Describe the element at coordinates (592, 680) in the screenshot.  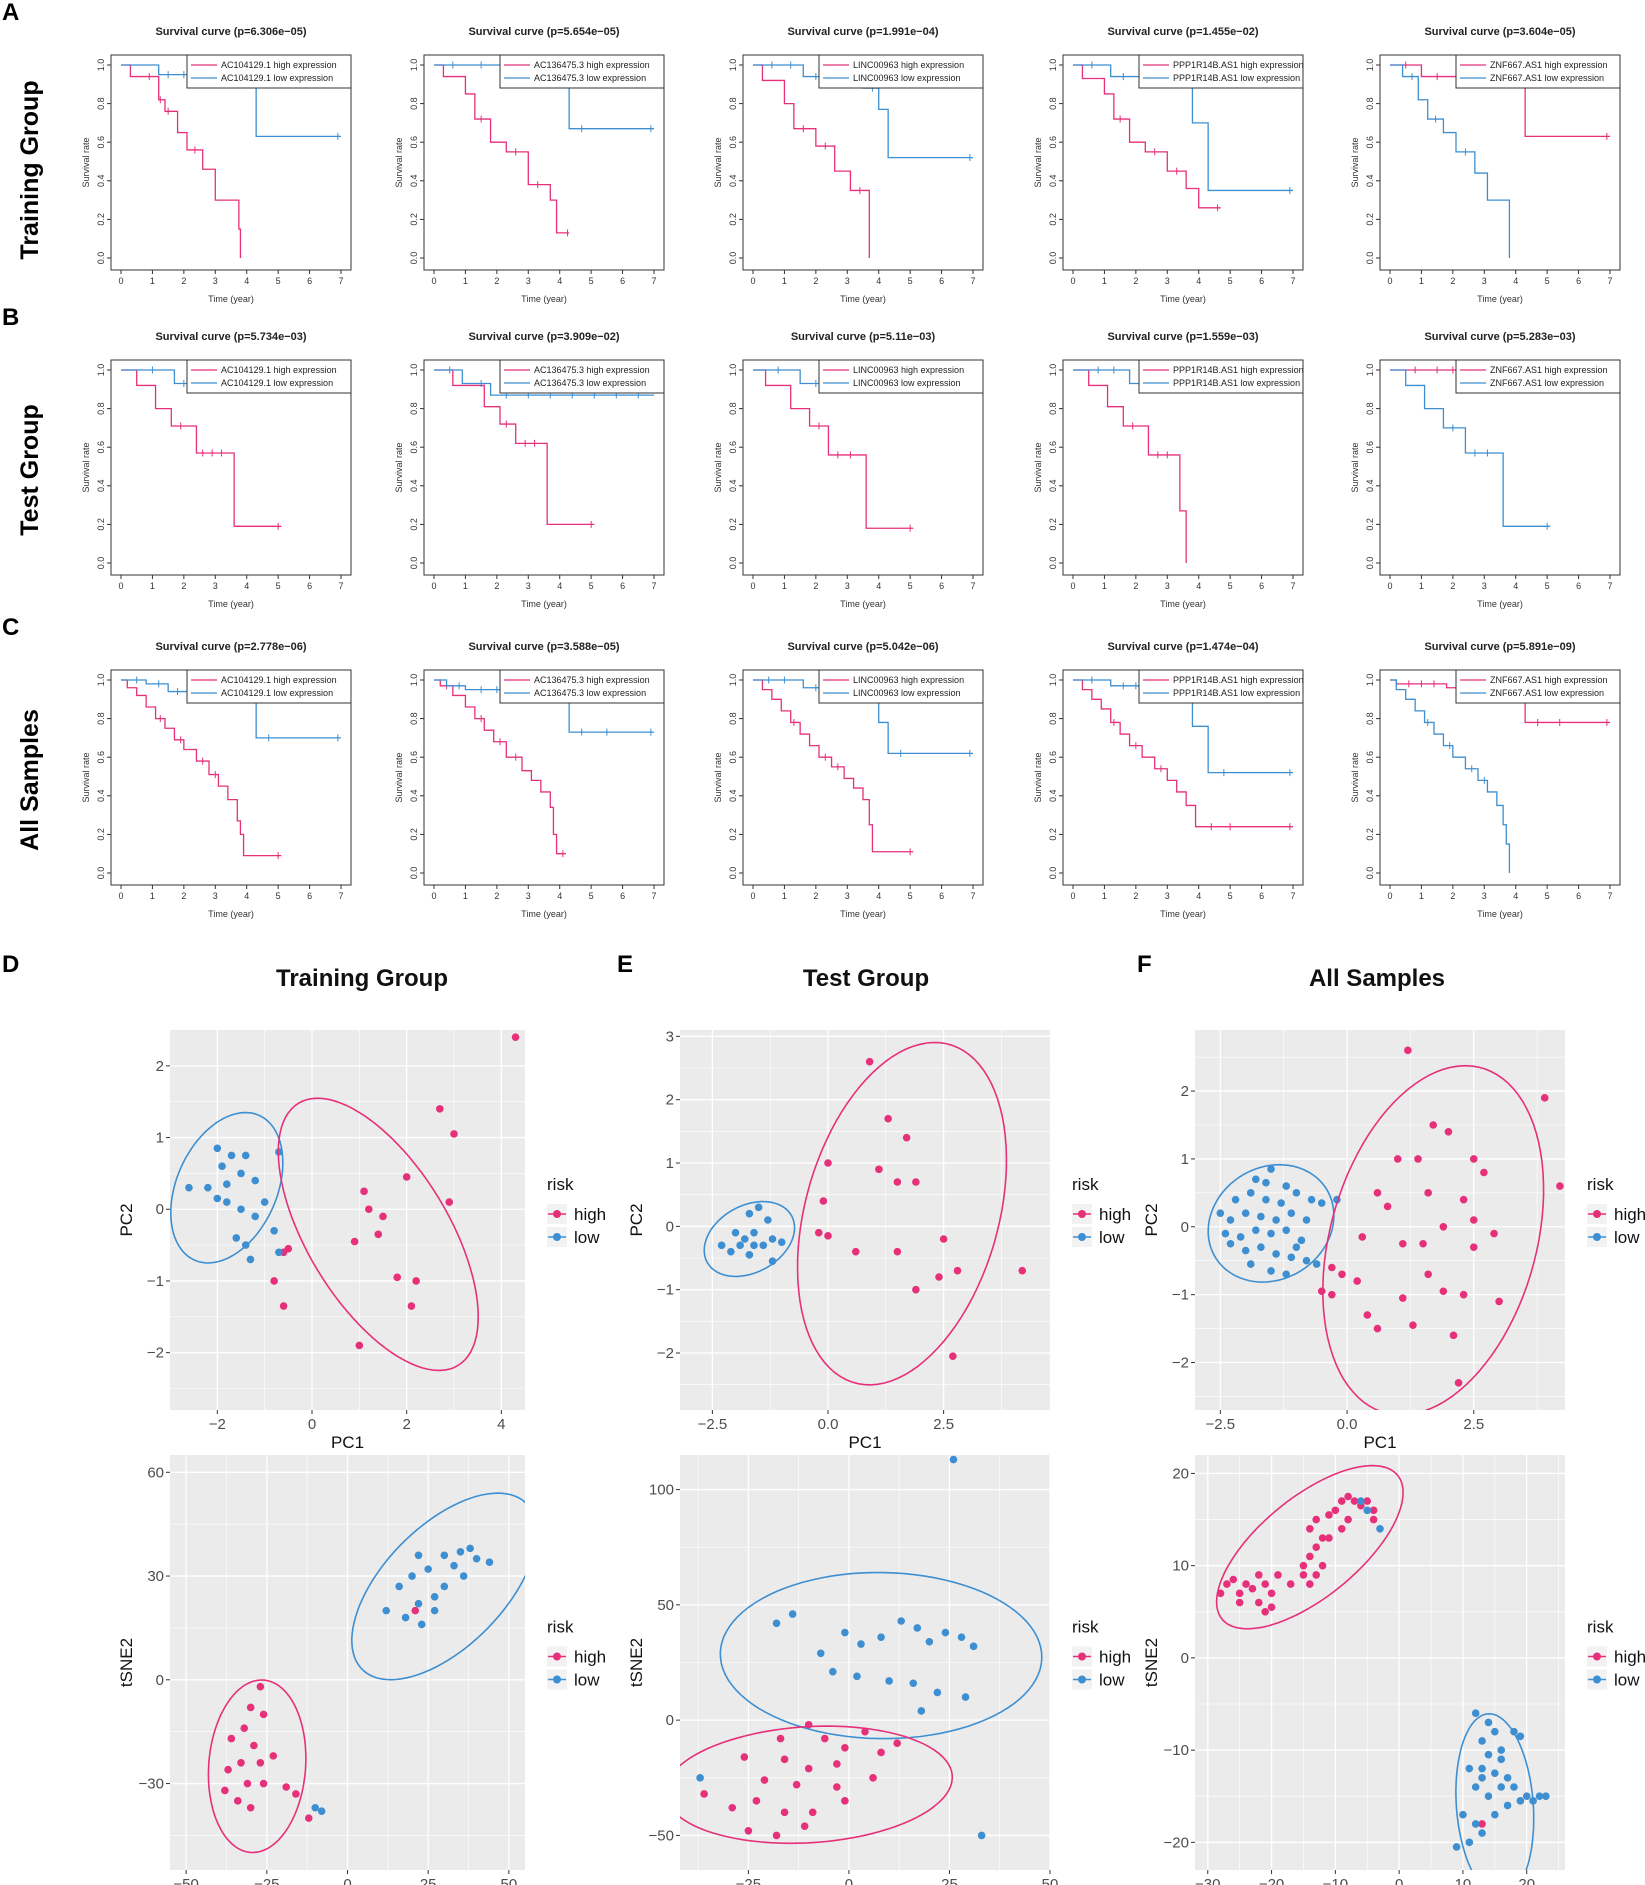
I see `legend-label-high: AC136475.3 high expression` at that location.